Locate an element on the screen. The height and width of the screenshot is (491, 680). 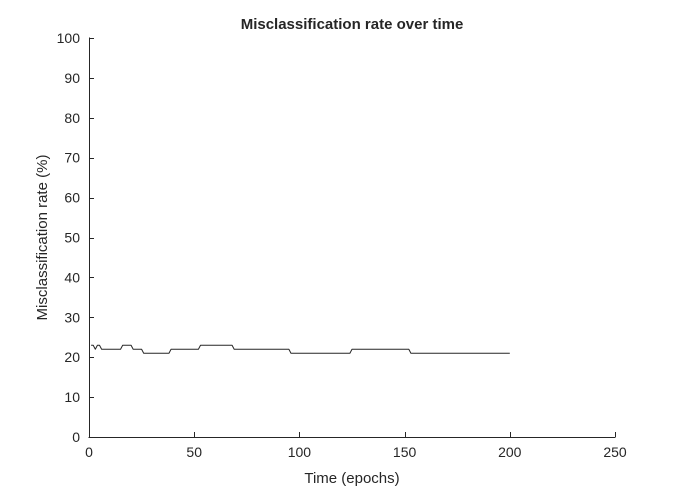
y-tick-label: 40 is located at coordinates (72, 277).